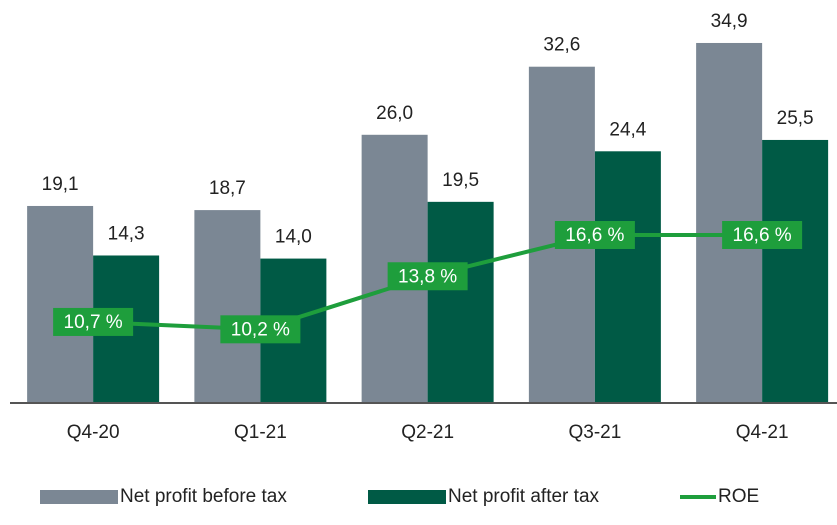  What do you see at coordinates (293, 237) in the screenshot?
I see `data-label: 14,0` at bounding box center [293, 237].